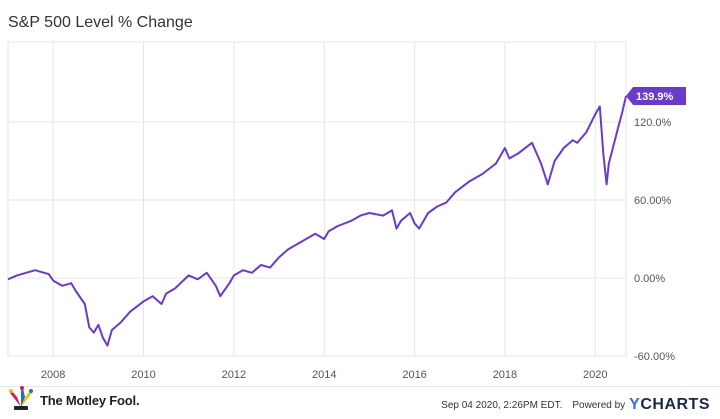 Image resolution: width=720 pixels, height=419 pixels. Describe the element at coordinates (100, 22) in the screenshot. I see `chart-title: S&P 500 Level % Change` at that location.